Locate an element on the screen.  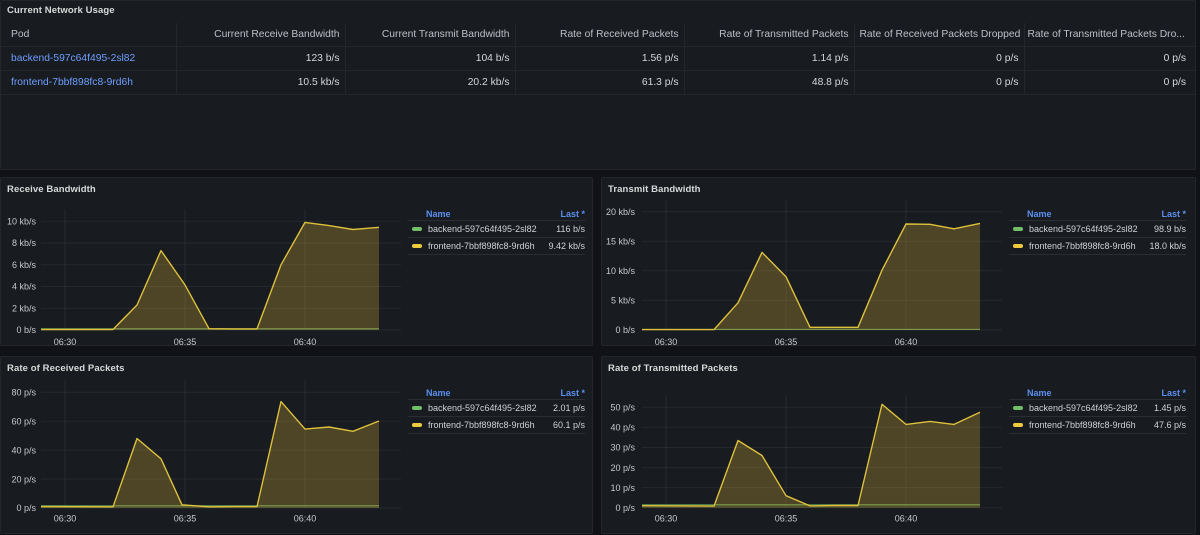
svg-text: 30 p/s is located at coordinates (622, 448).